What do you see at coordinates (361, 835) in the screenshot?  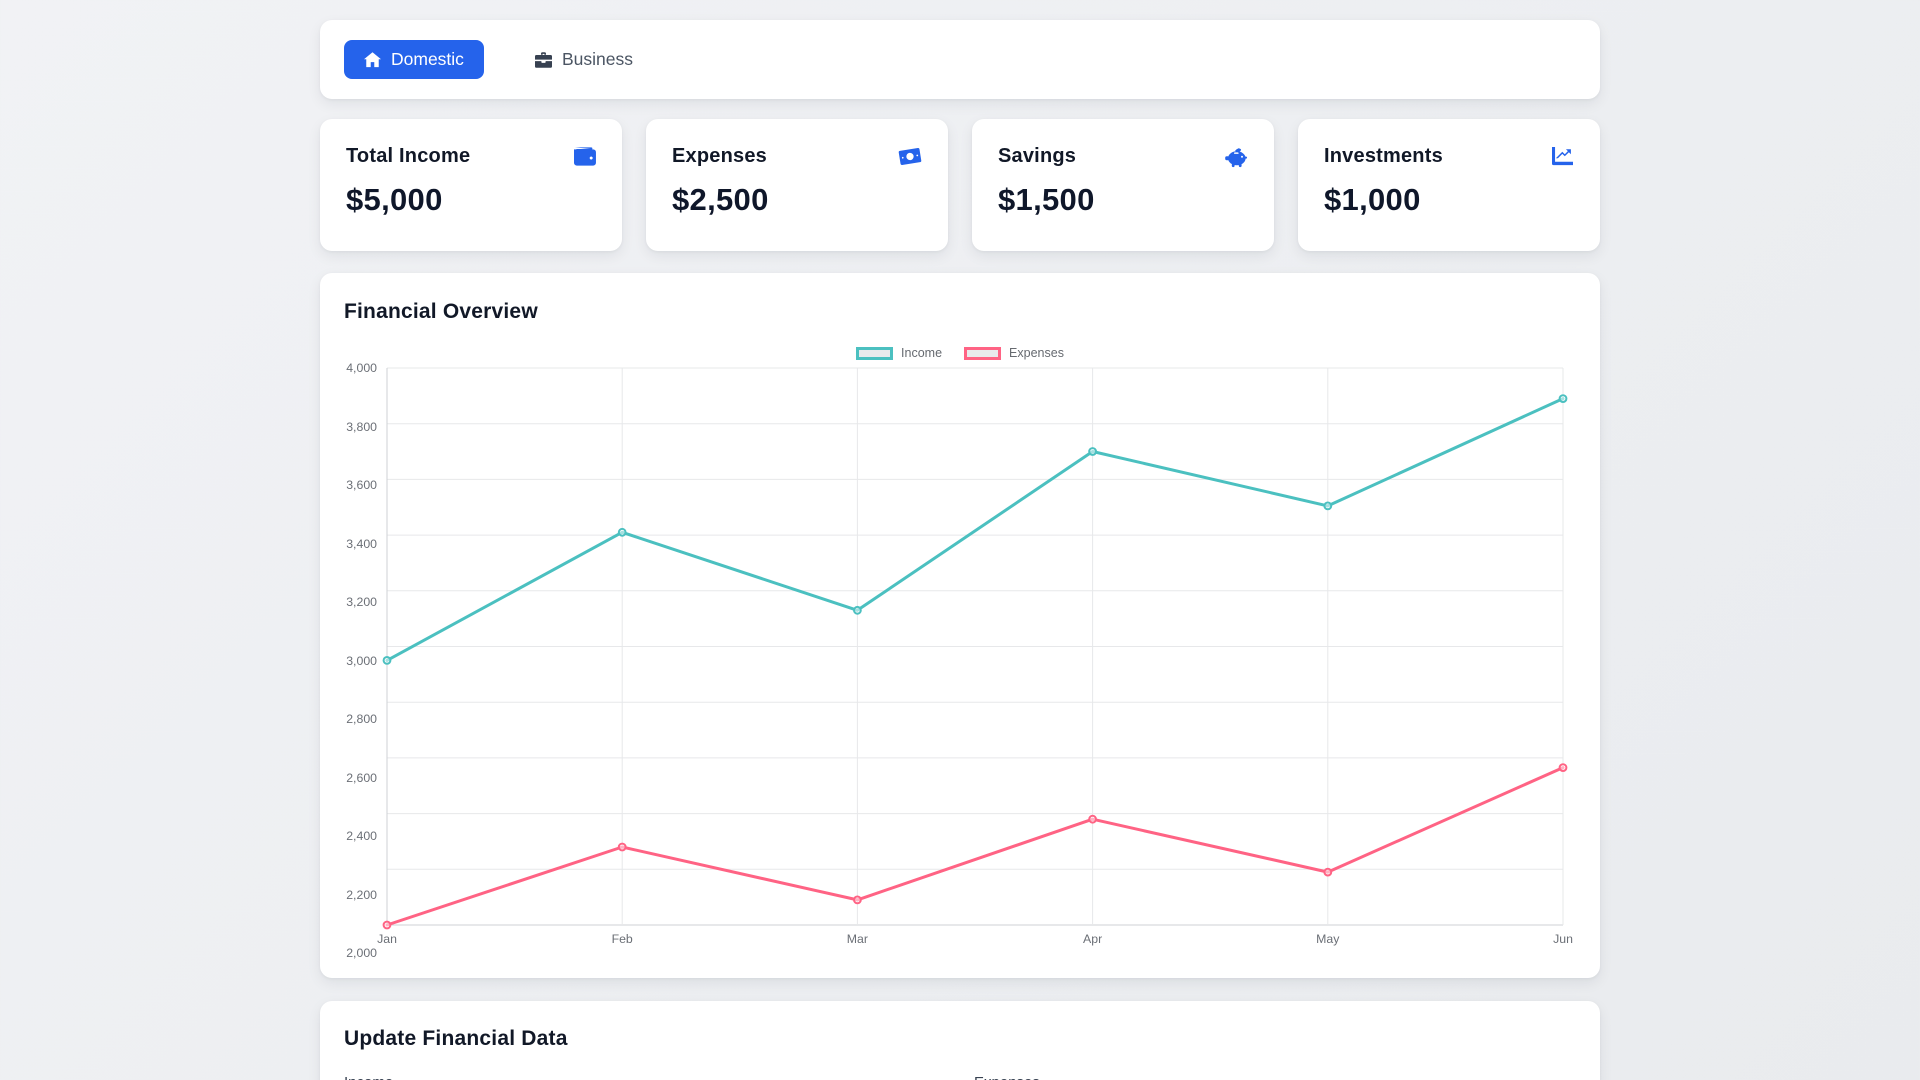 I see `y-tick-label: 2,400` at bounding box center [361, 835].